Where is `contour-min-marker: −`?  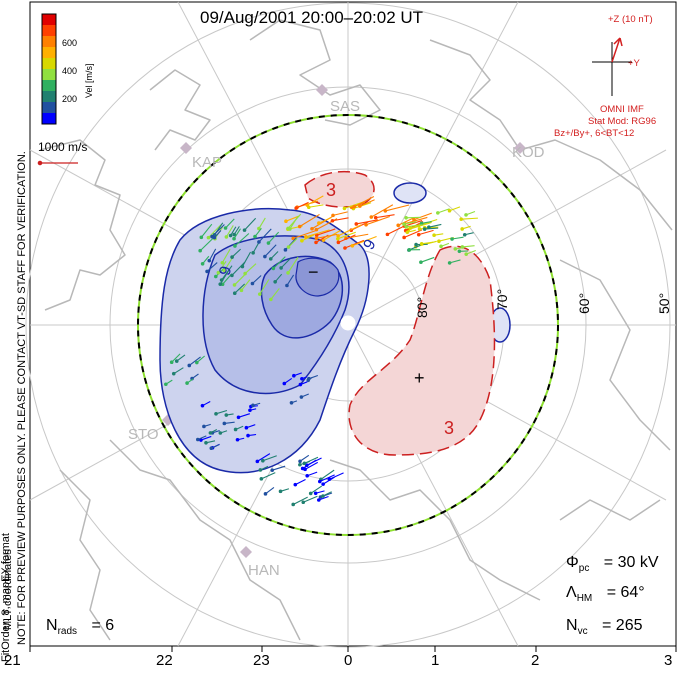
contour-min-marker: − is located at coordinates (313, 272).